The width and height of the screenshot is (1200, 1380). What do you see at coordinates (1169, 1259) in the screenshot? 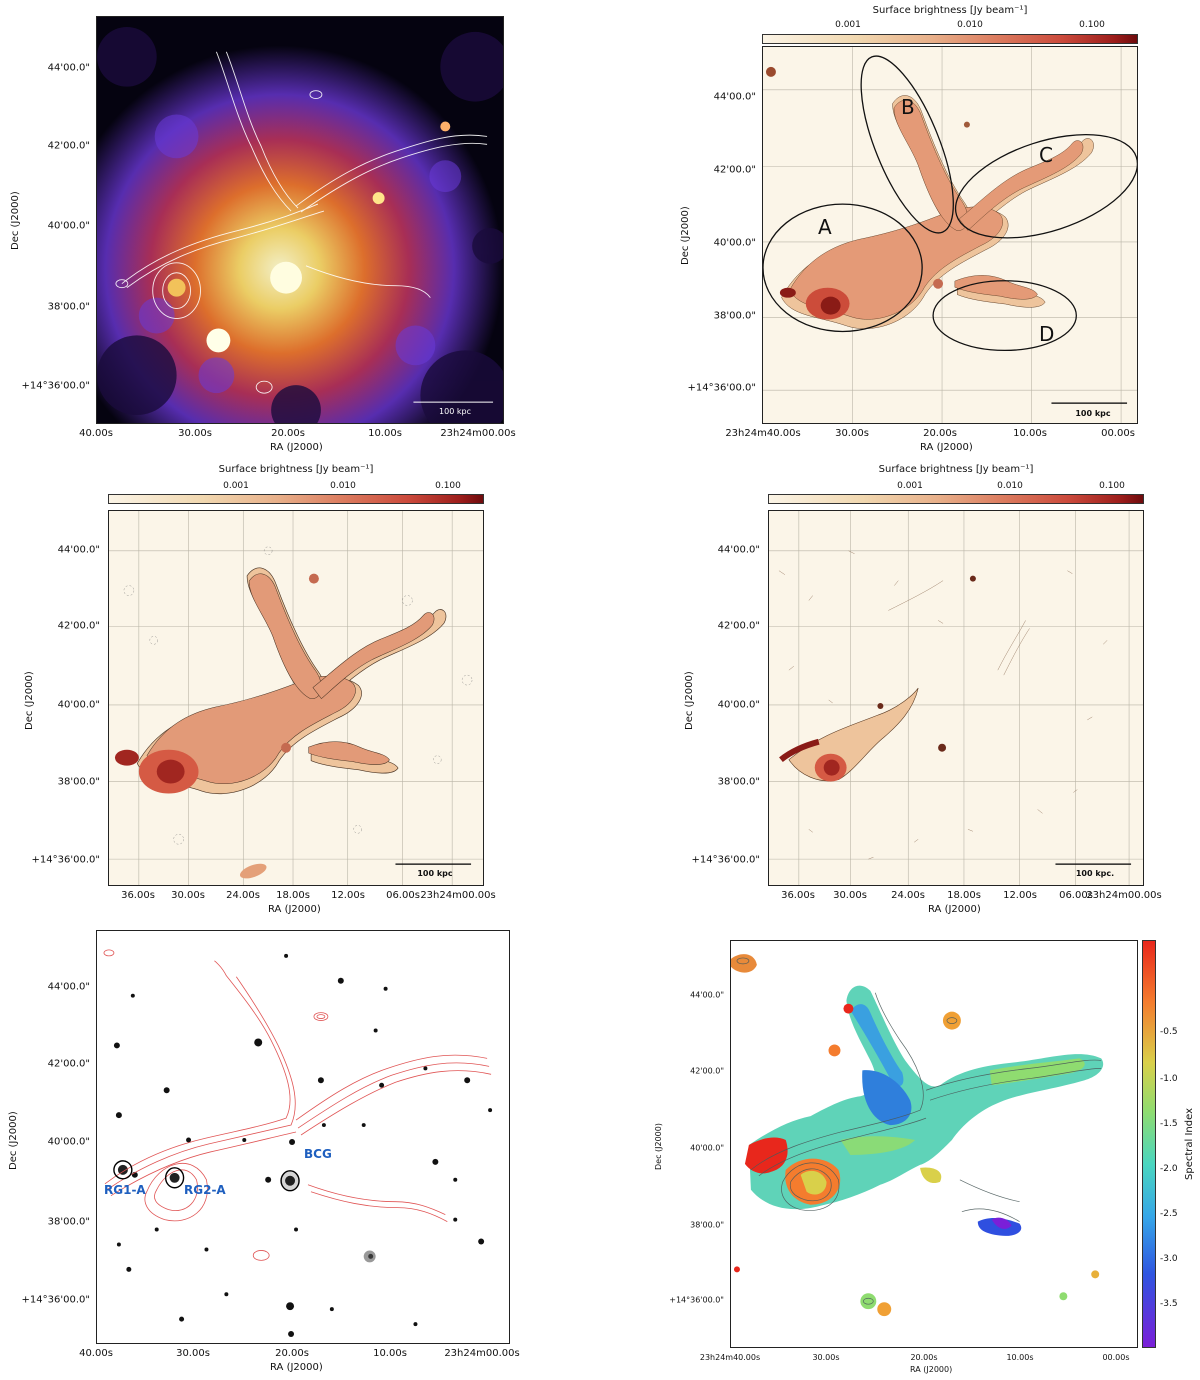
I see `colorbar-tick: -3.0` at bounding box center [1169, 1259].